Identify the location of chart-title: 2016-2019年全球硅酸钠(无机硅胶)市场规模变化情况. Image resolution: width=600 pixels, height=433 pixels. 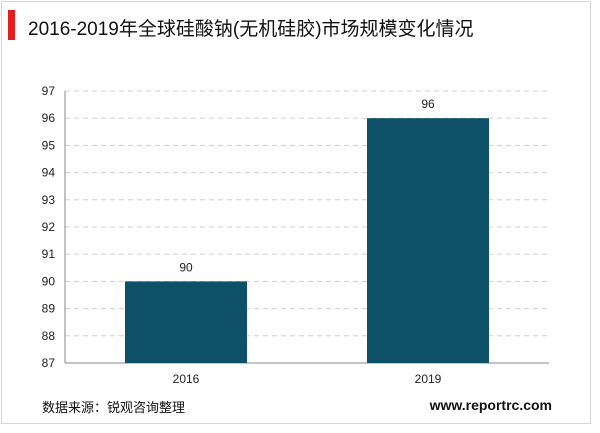
(251, 29).